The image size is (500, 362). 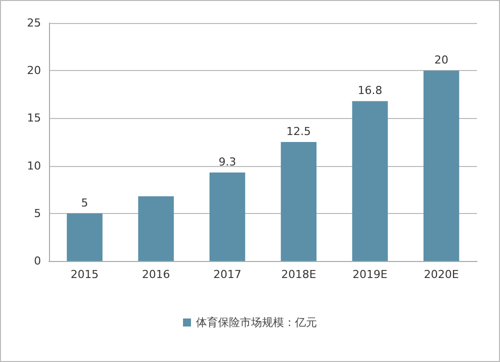 I want to click on y-tick-label: 20, so click(x=34, y=71).